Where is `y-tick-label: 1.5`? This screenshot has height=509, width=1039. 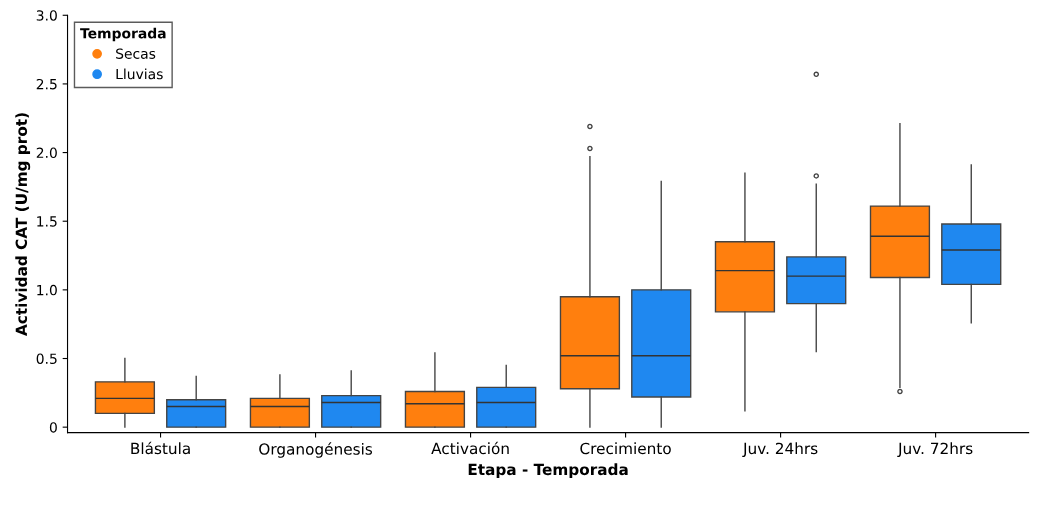
y-tick-label: 1.5 is located at coordinates (47, 221).